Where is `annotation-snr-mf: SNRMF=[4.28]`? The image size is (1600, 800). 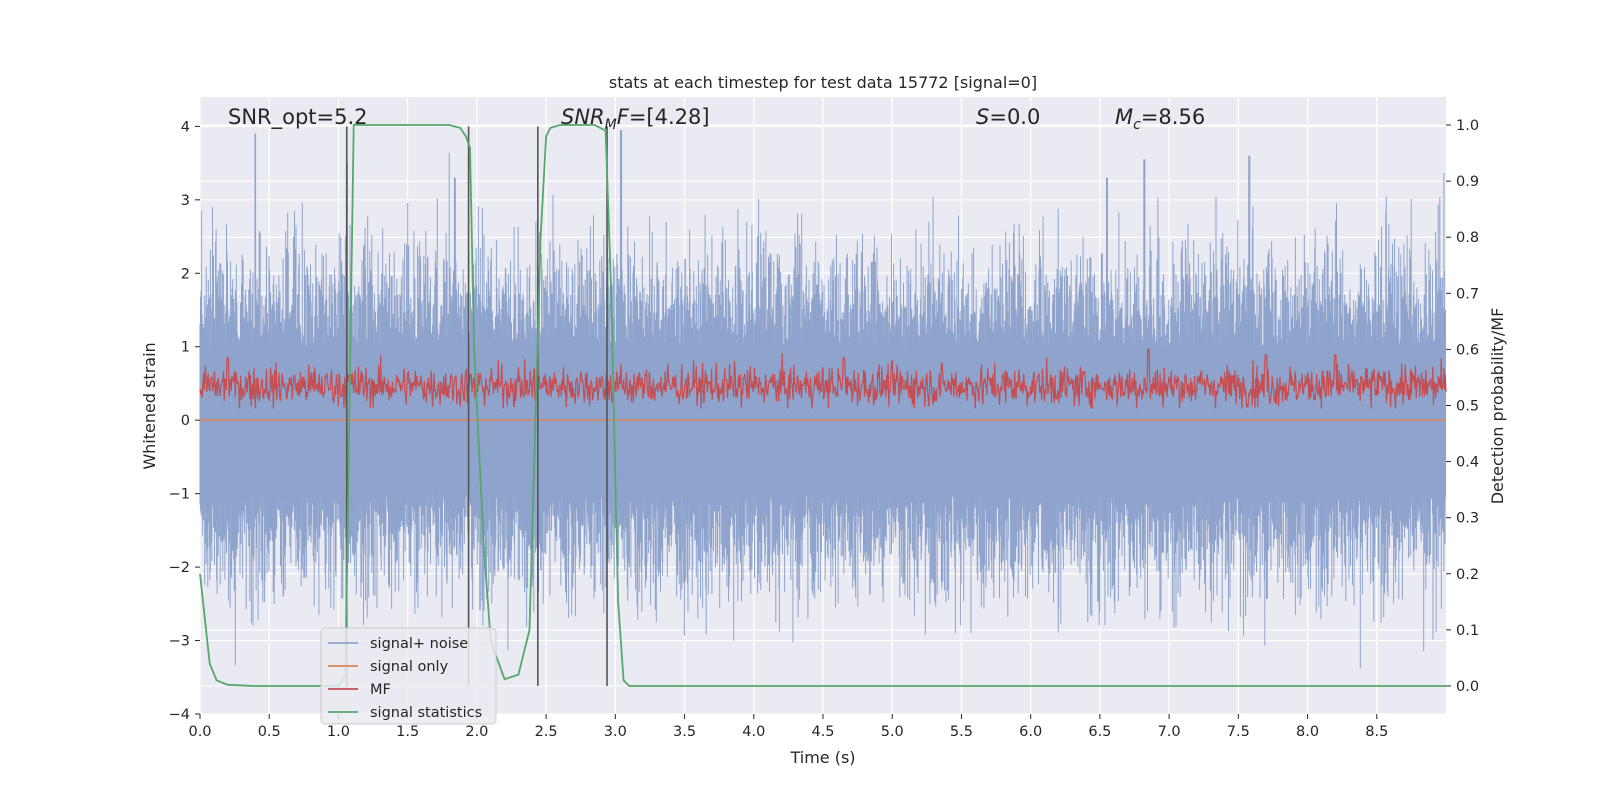 annotation-snr-mf: SNRMF=[4.28] is located at coordinates (635, 119).